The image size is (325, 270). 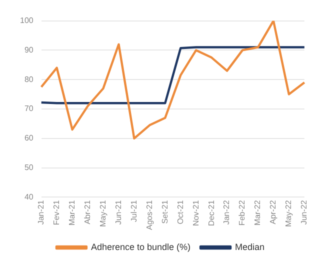 What do you see at coordinates (273, 212) in the screenshot?
I see `x-tick-label: Apr-22` at bounding box center [273, 212].